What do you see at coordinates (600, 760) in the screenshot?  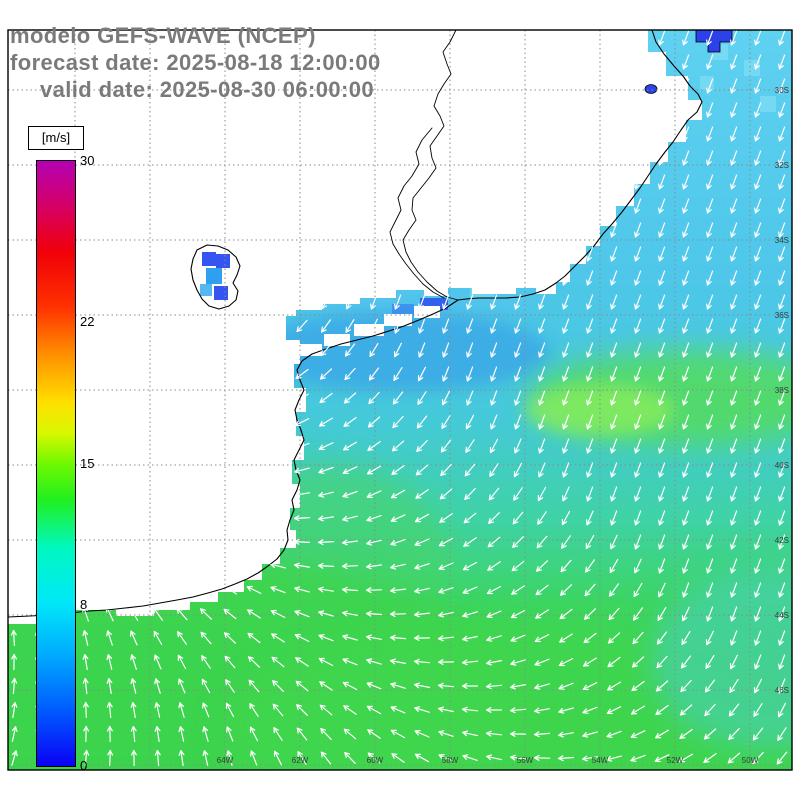 I see `longitude-label: 54W` at bounding box center [600, 760].